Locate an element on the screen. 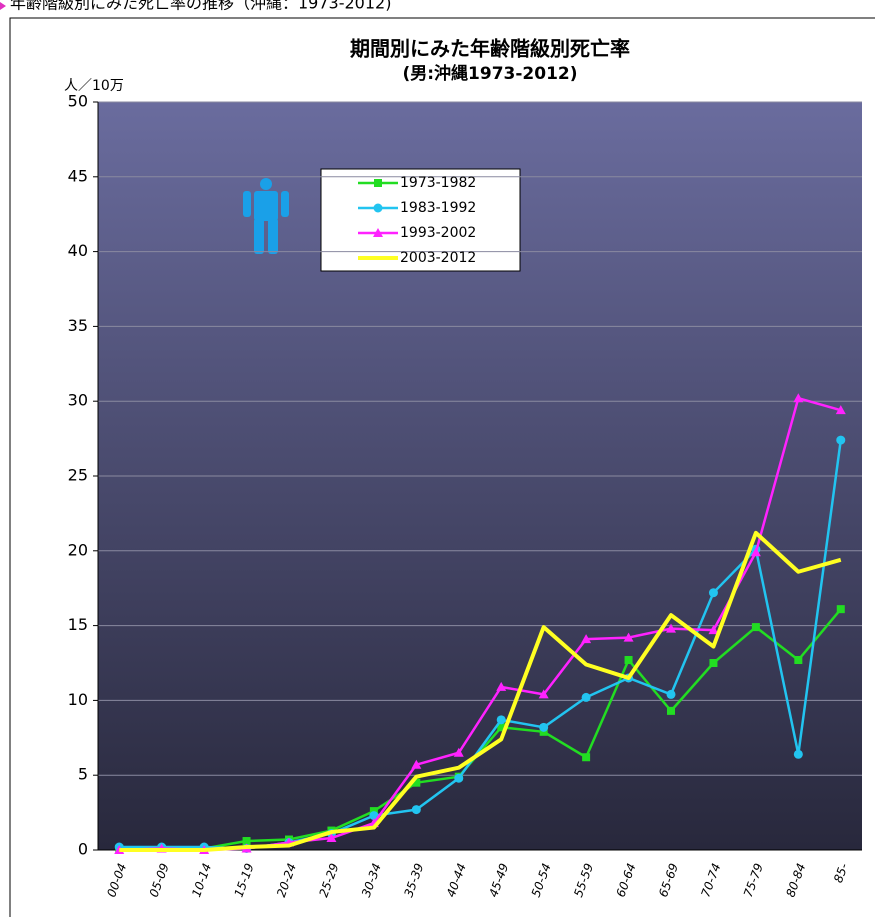  y-tick-label: 45 is located at coordinates (78, 175).